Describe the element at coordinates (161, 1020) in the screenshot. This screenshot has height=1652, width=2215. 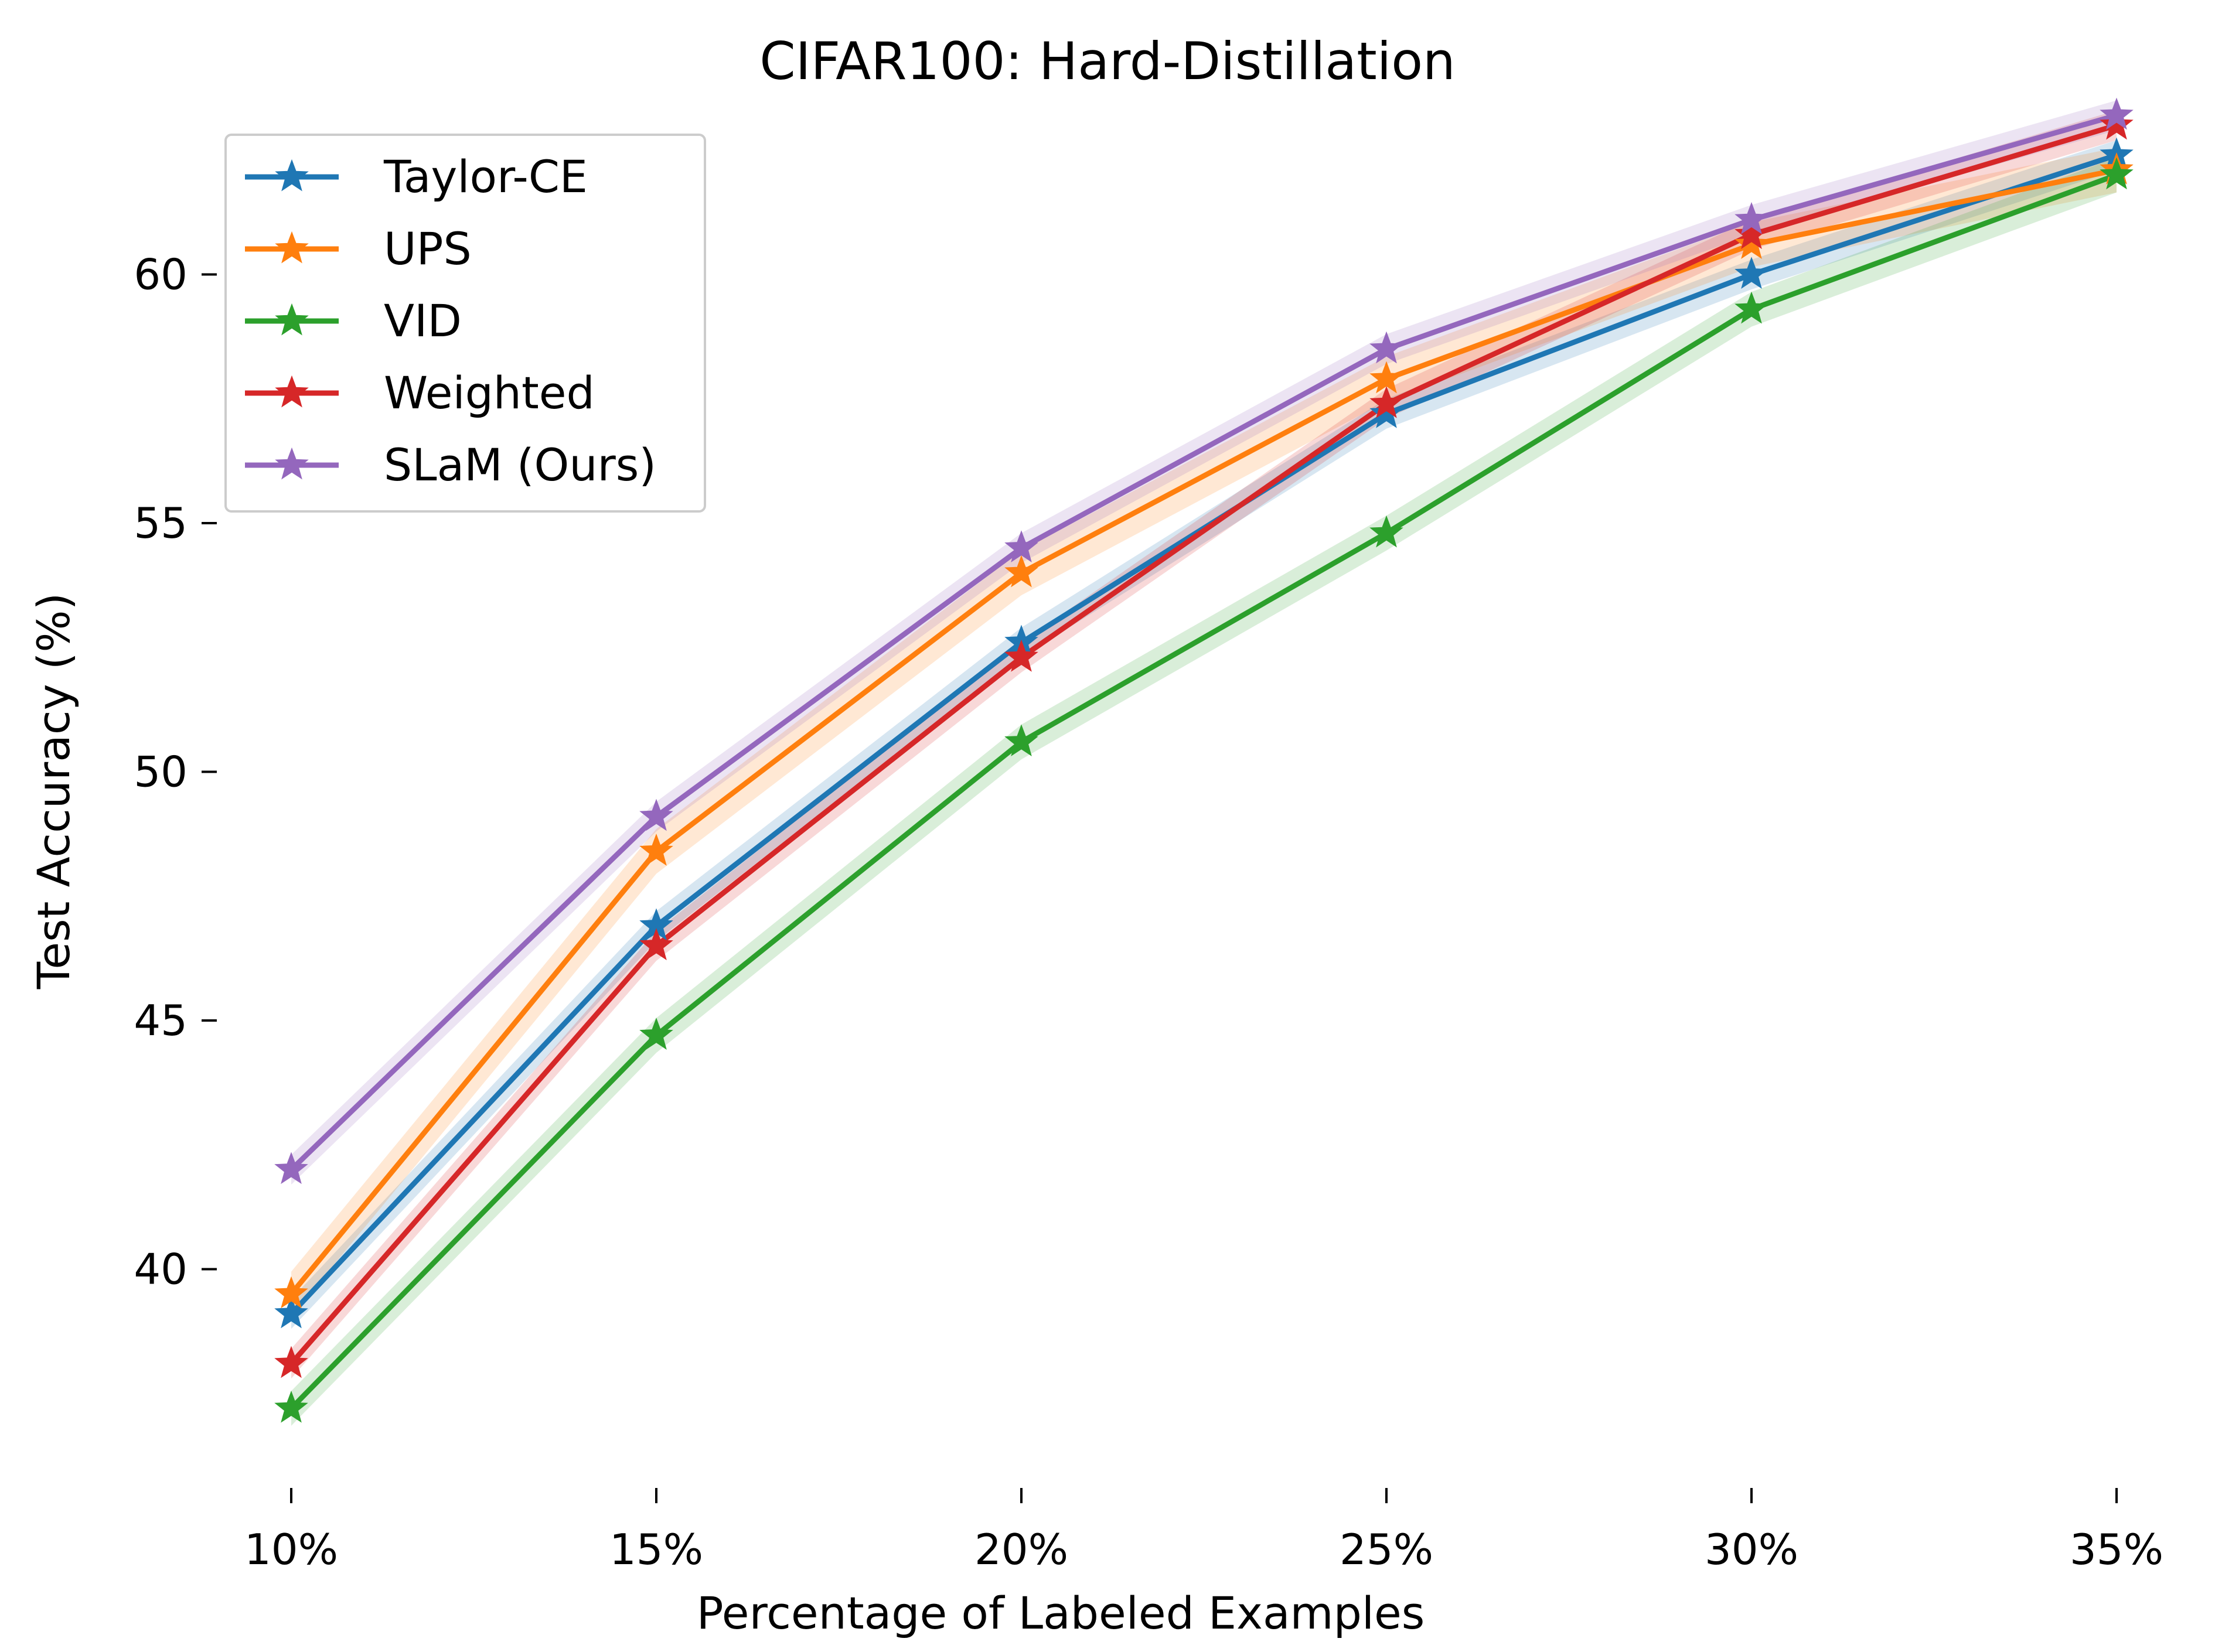
I see `y-tick-label: 45` at that location.